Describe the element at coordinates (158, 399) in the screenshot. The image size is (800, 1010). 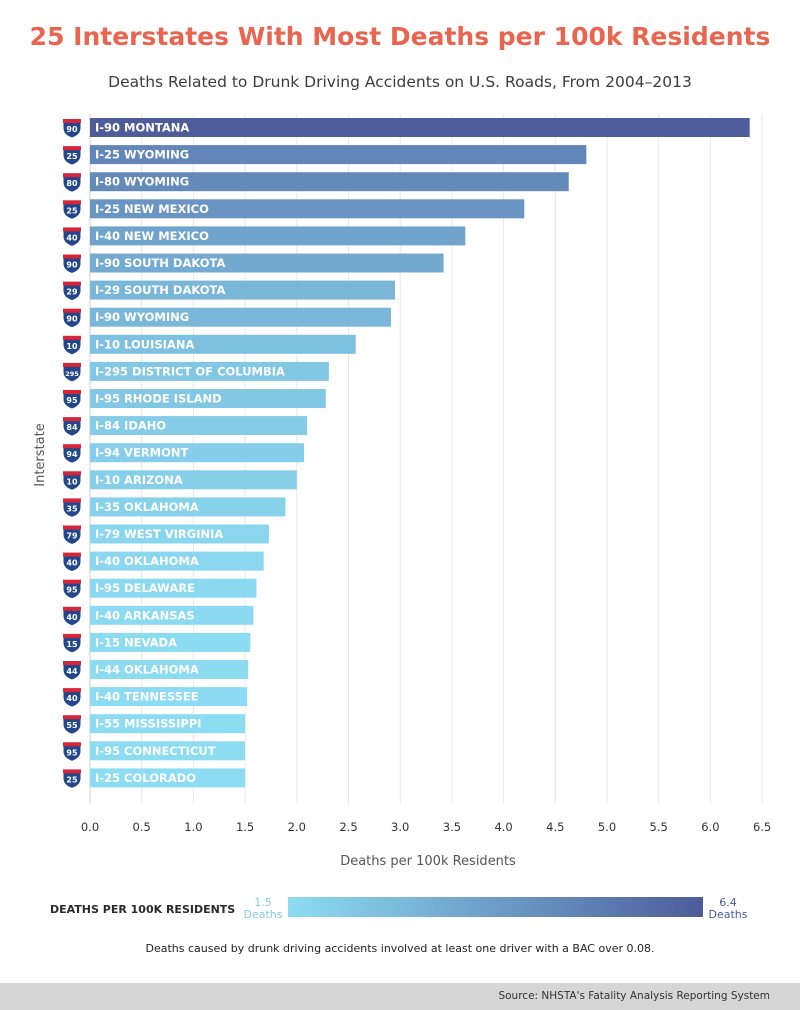
I see `bar-label: I-95 RHODE ISLAND` at that location.